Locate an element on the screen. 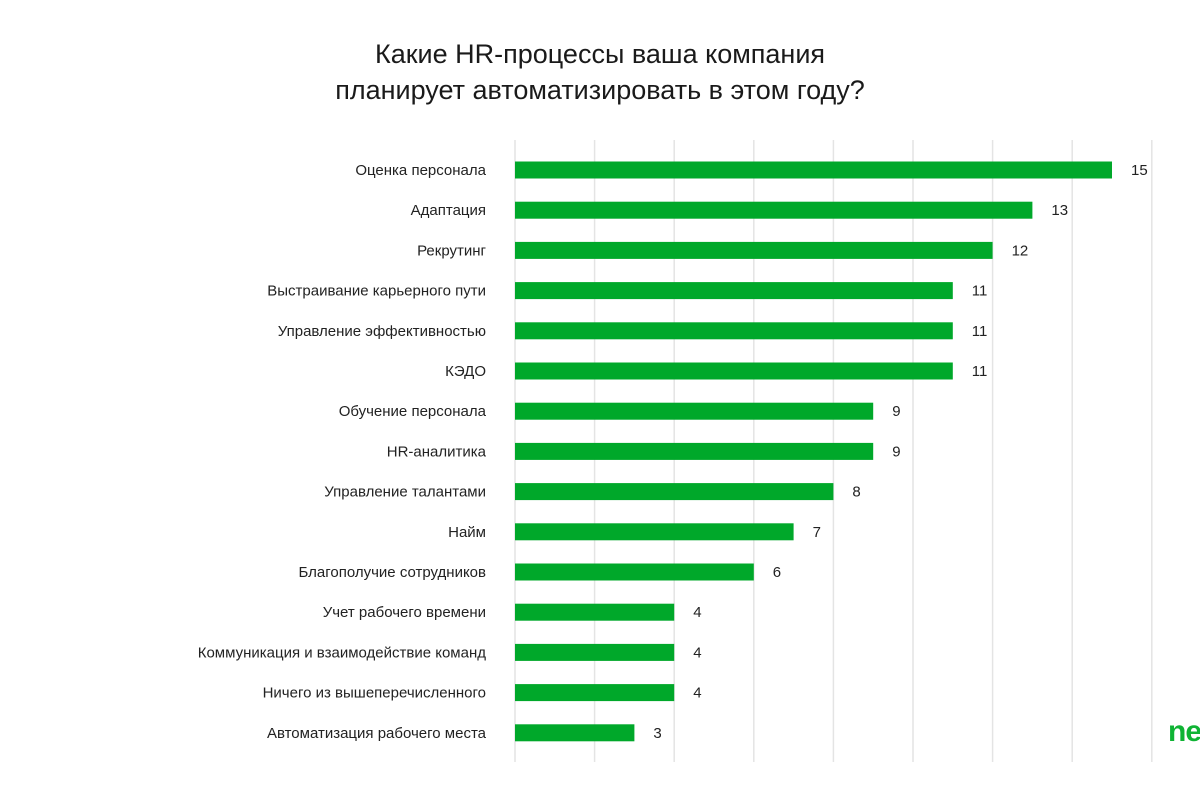 The width and height of the screenshot is (1200, 800). category-label: Учет рабочего времени is located at coordinates (404, 612).